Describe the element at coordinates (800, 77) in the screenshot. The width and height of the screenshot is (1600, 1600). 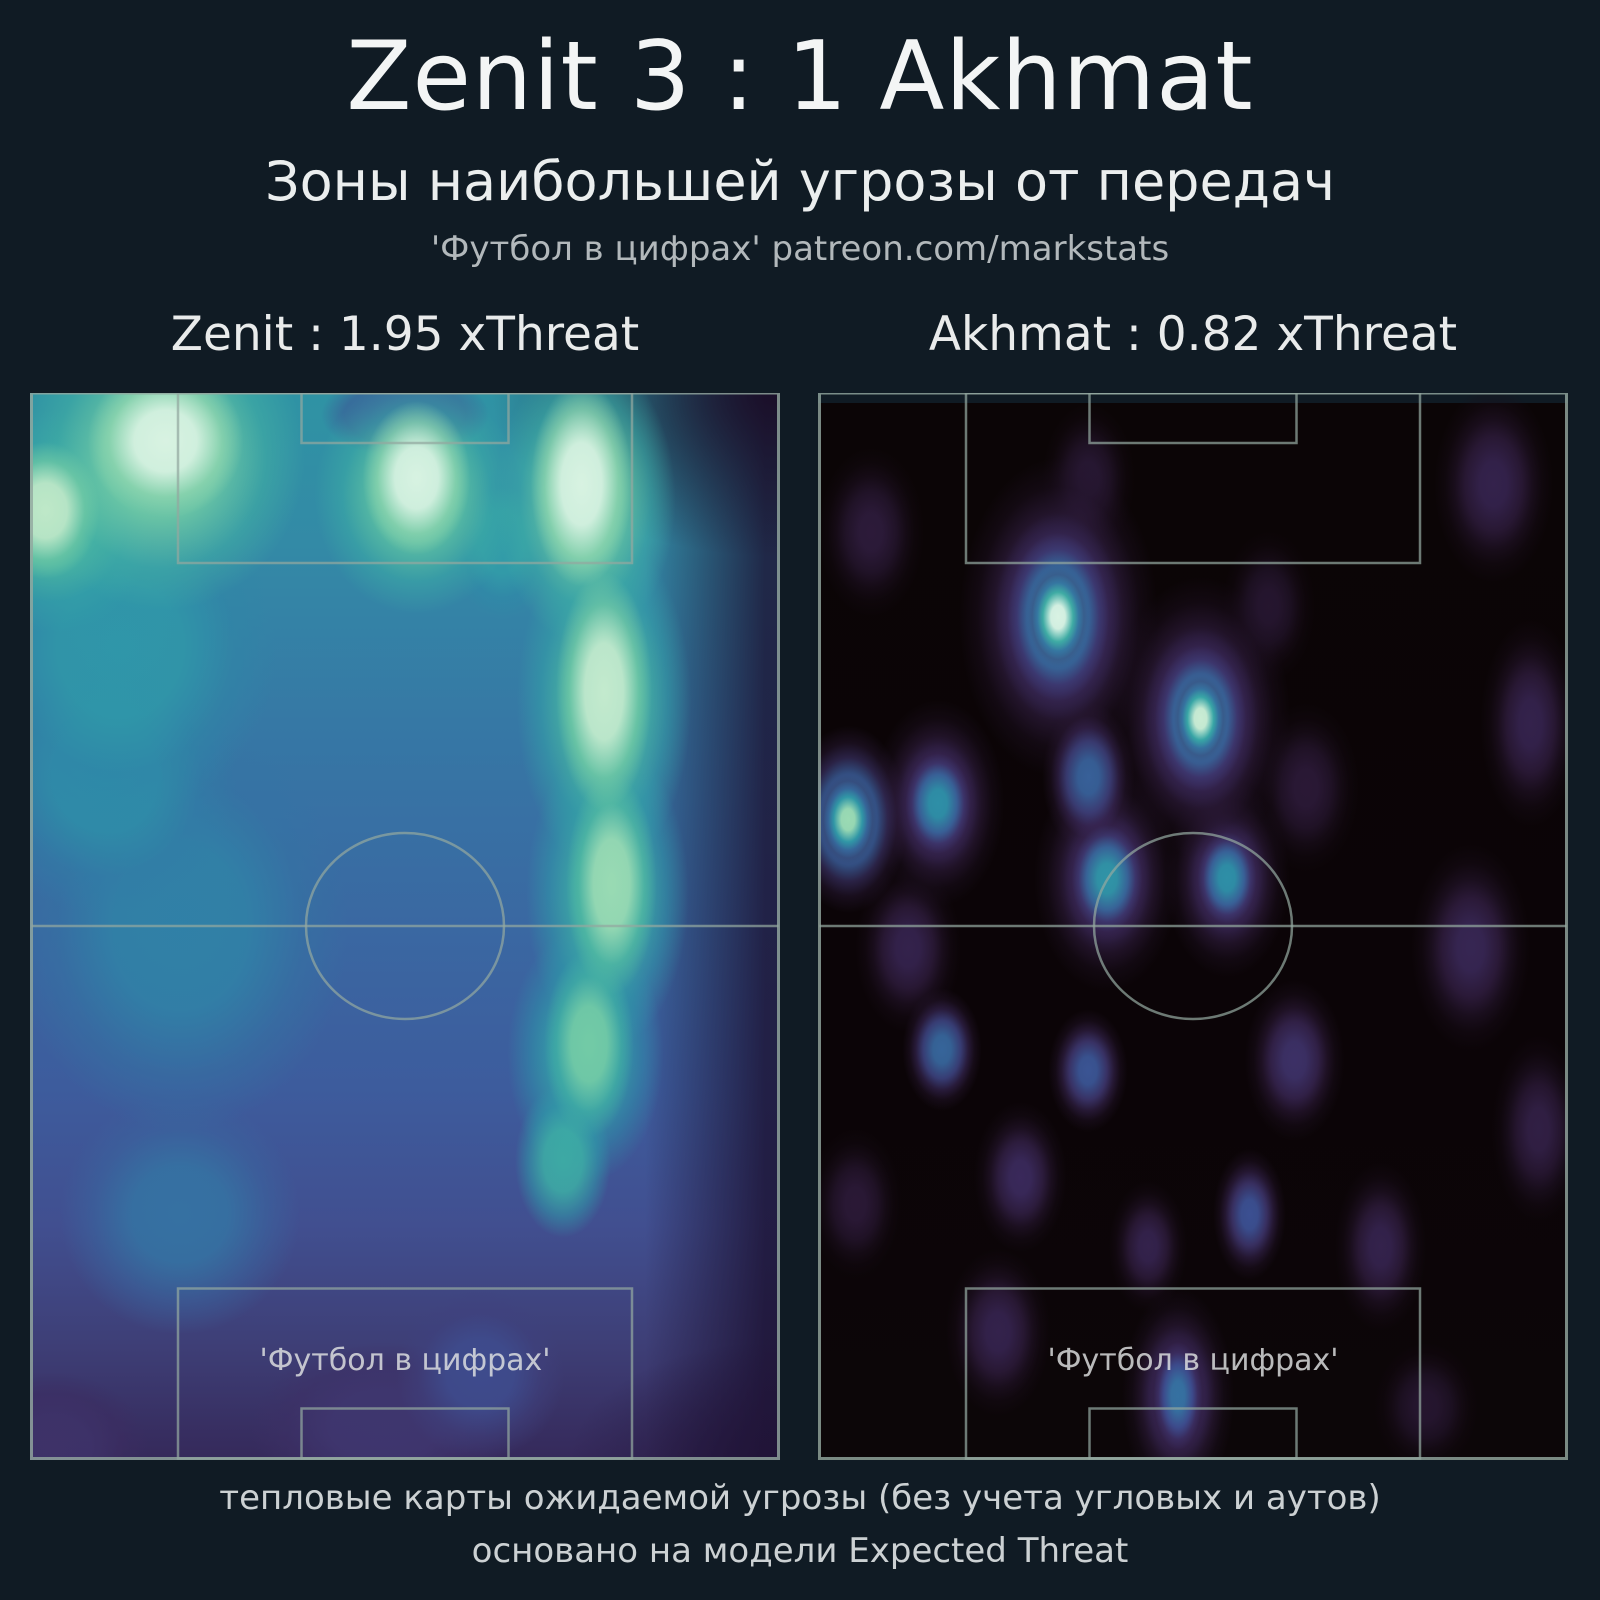
I see `match-title: Zenit 3 : 1 Akhmat` at that location.